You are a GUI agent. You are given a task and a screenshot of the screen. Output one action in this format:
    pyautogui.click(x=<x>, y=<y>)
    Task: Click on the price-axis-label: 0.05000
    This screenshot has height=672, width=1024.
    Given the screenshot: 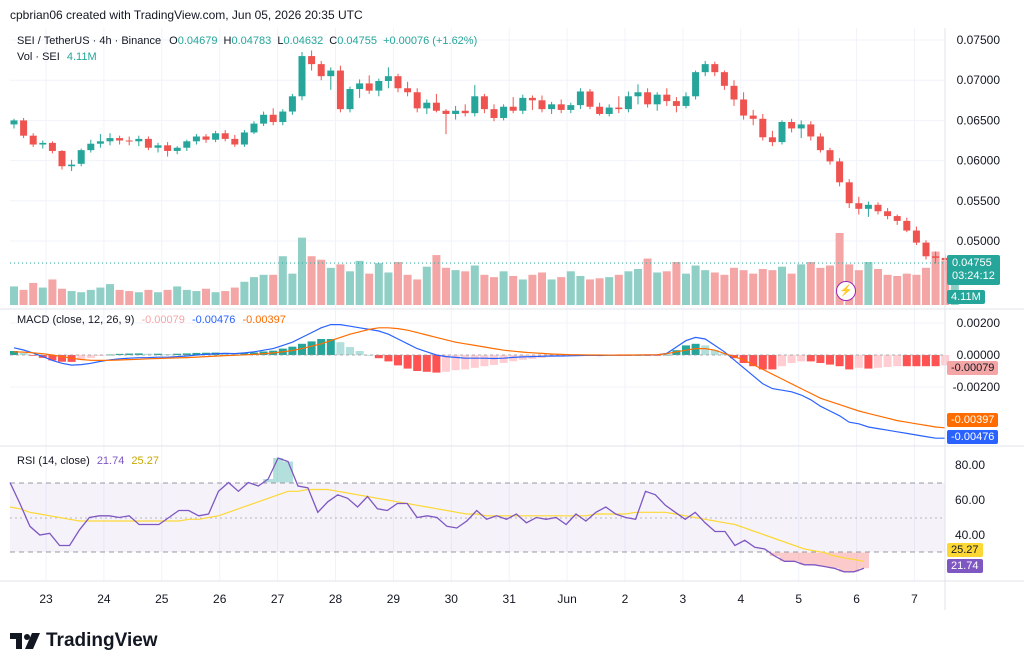 What is the action you would take?
    pyautogui.click(x=979, y=241)
    